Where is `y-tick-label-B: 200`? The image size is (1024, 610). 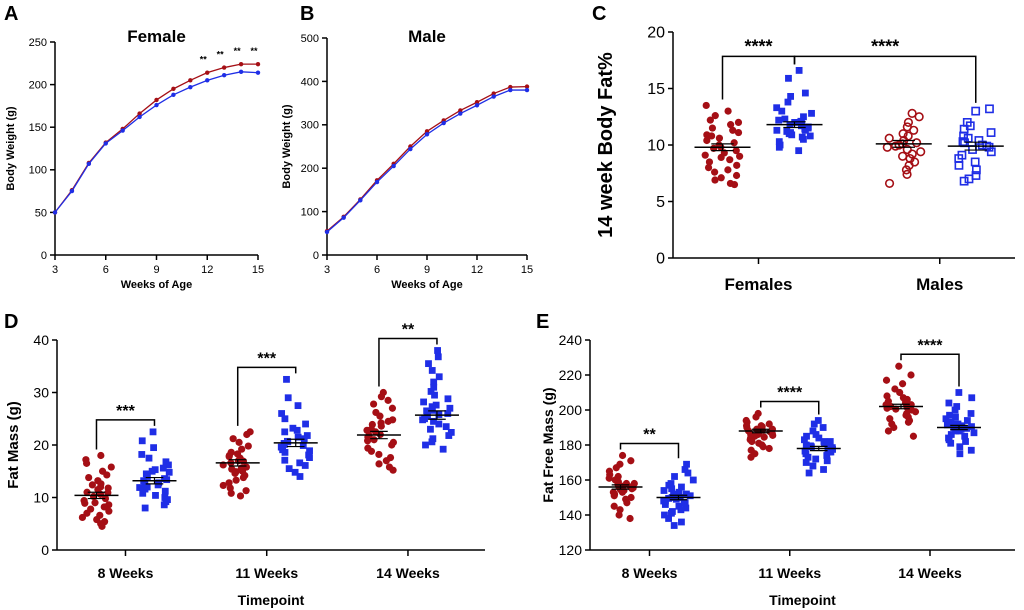 y-tick-label-B: 200 is located at coordinates (310, 169).